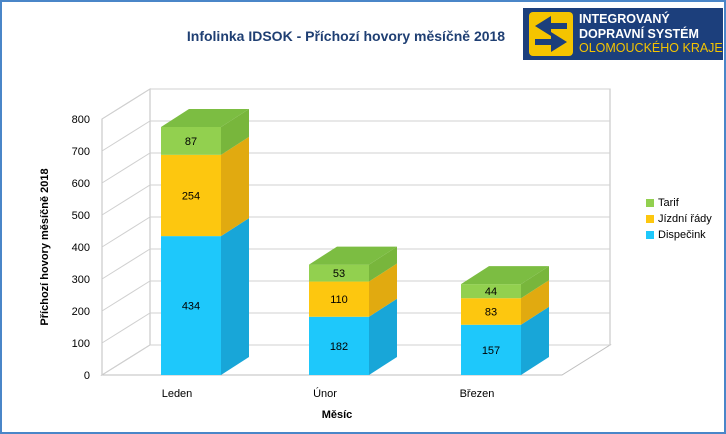  I want to click on x-tick-label: Únor, so click(325, 393).